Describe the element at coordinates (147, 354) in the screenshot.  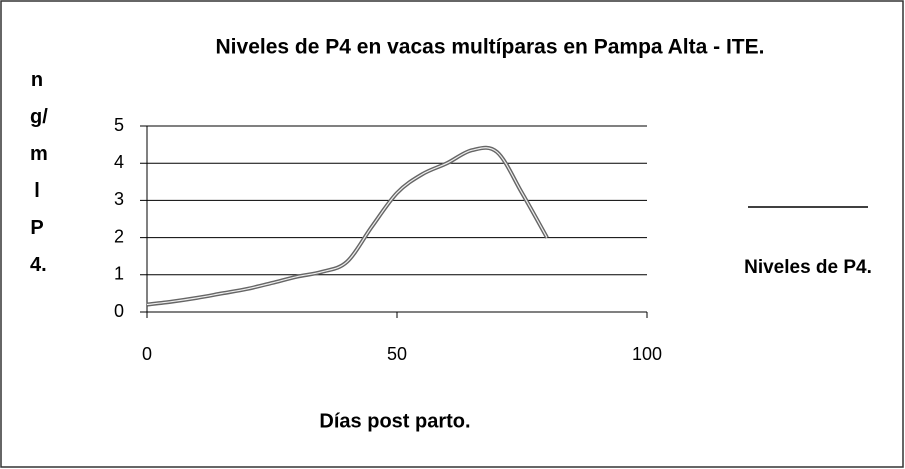
I see `x-tick-label: 0` at that location.